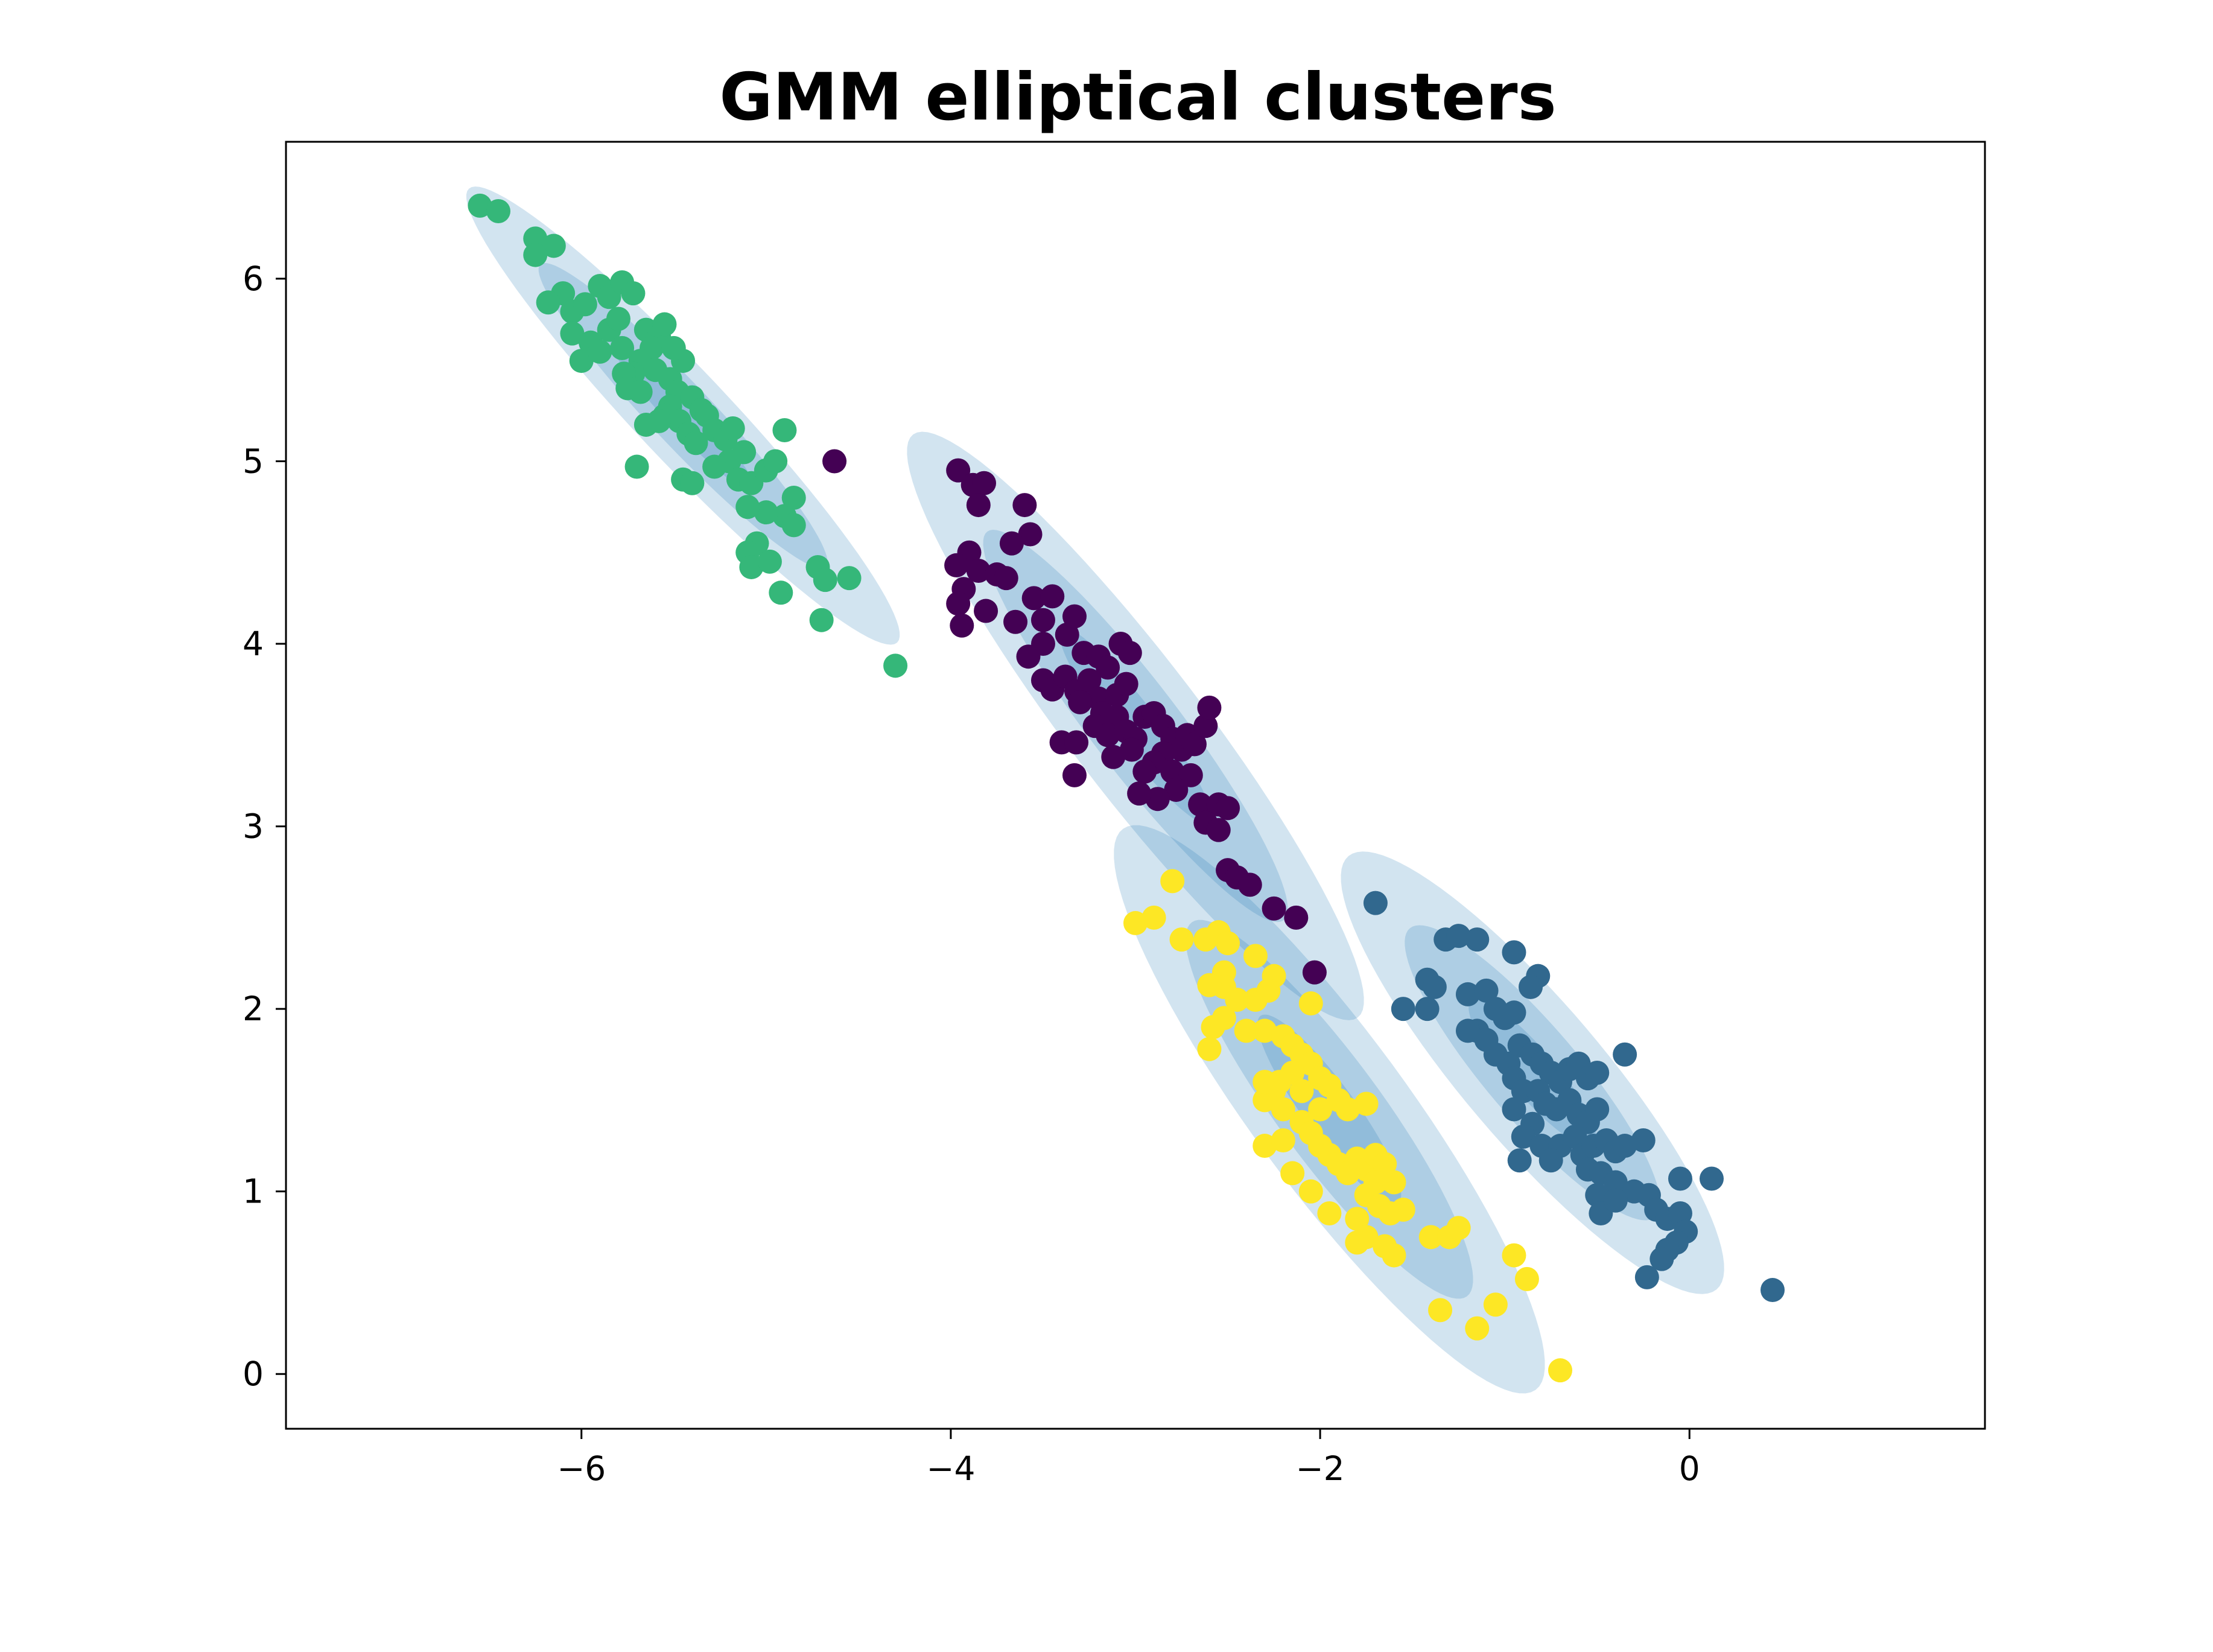 Image resolution: width=2213 pixels, height=1652 pixels. What do you see at coordinates (1128, 1458) in the screenshot?
I see `x-axis: −6 −4 −2 0` at bounding box center [1128, 1458].